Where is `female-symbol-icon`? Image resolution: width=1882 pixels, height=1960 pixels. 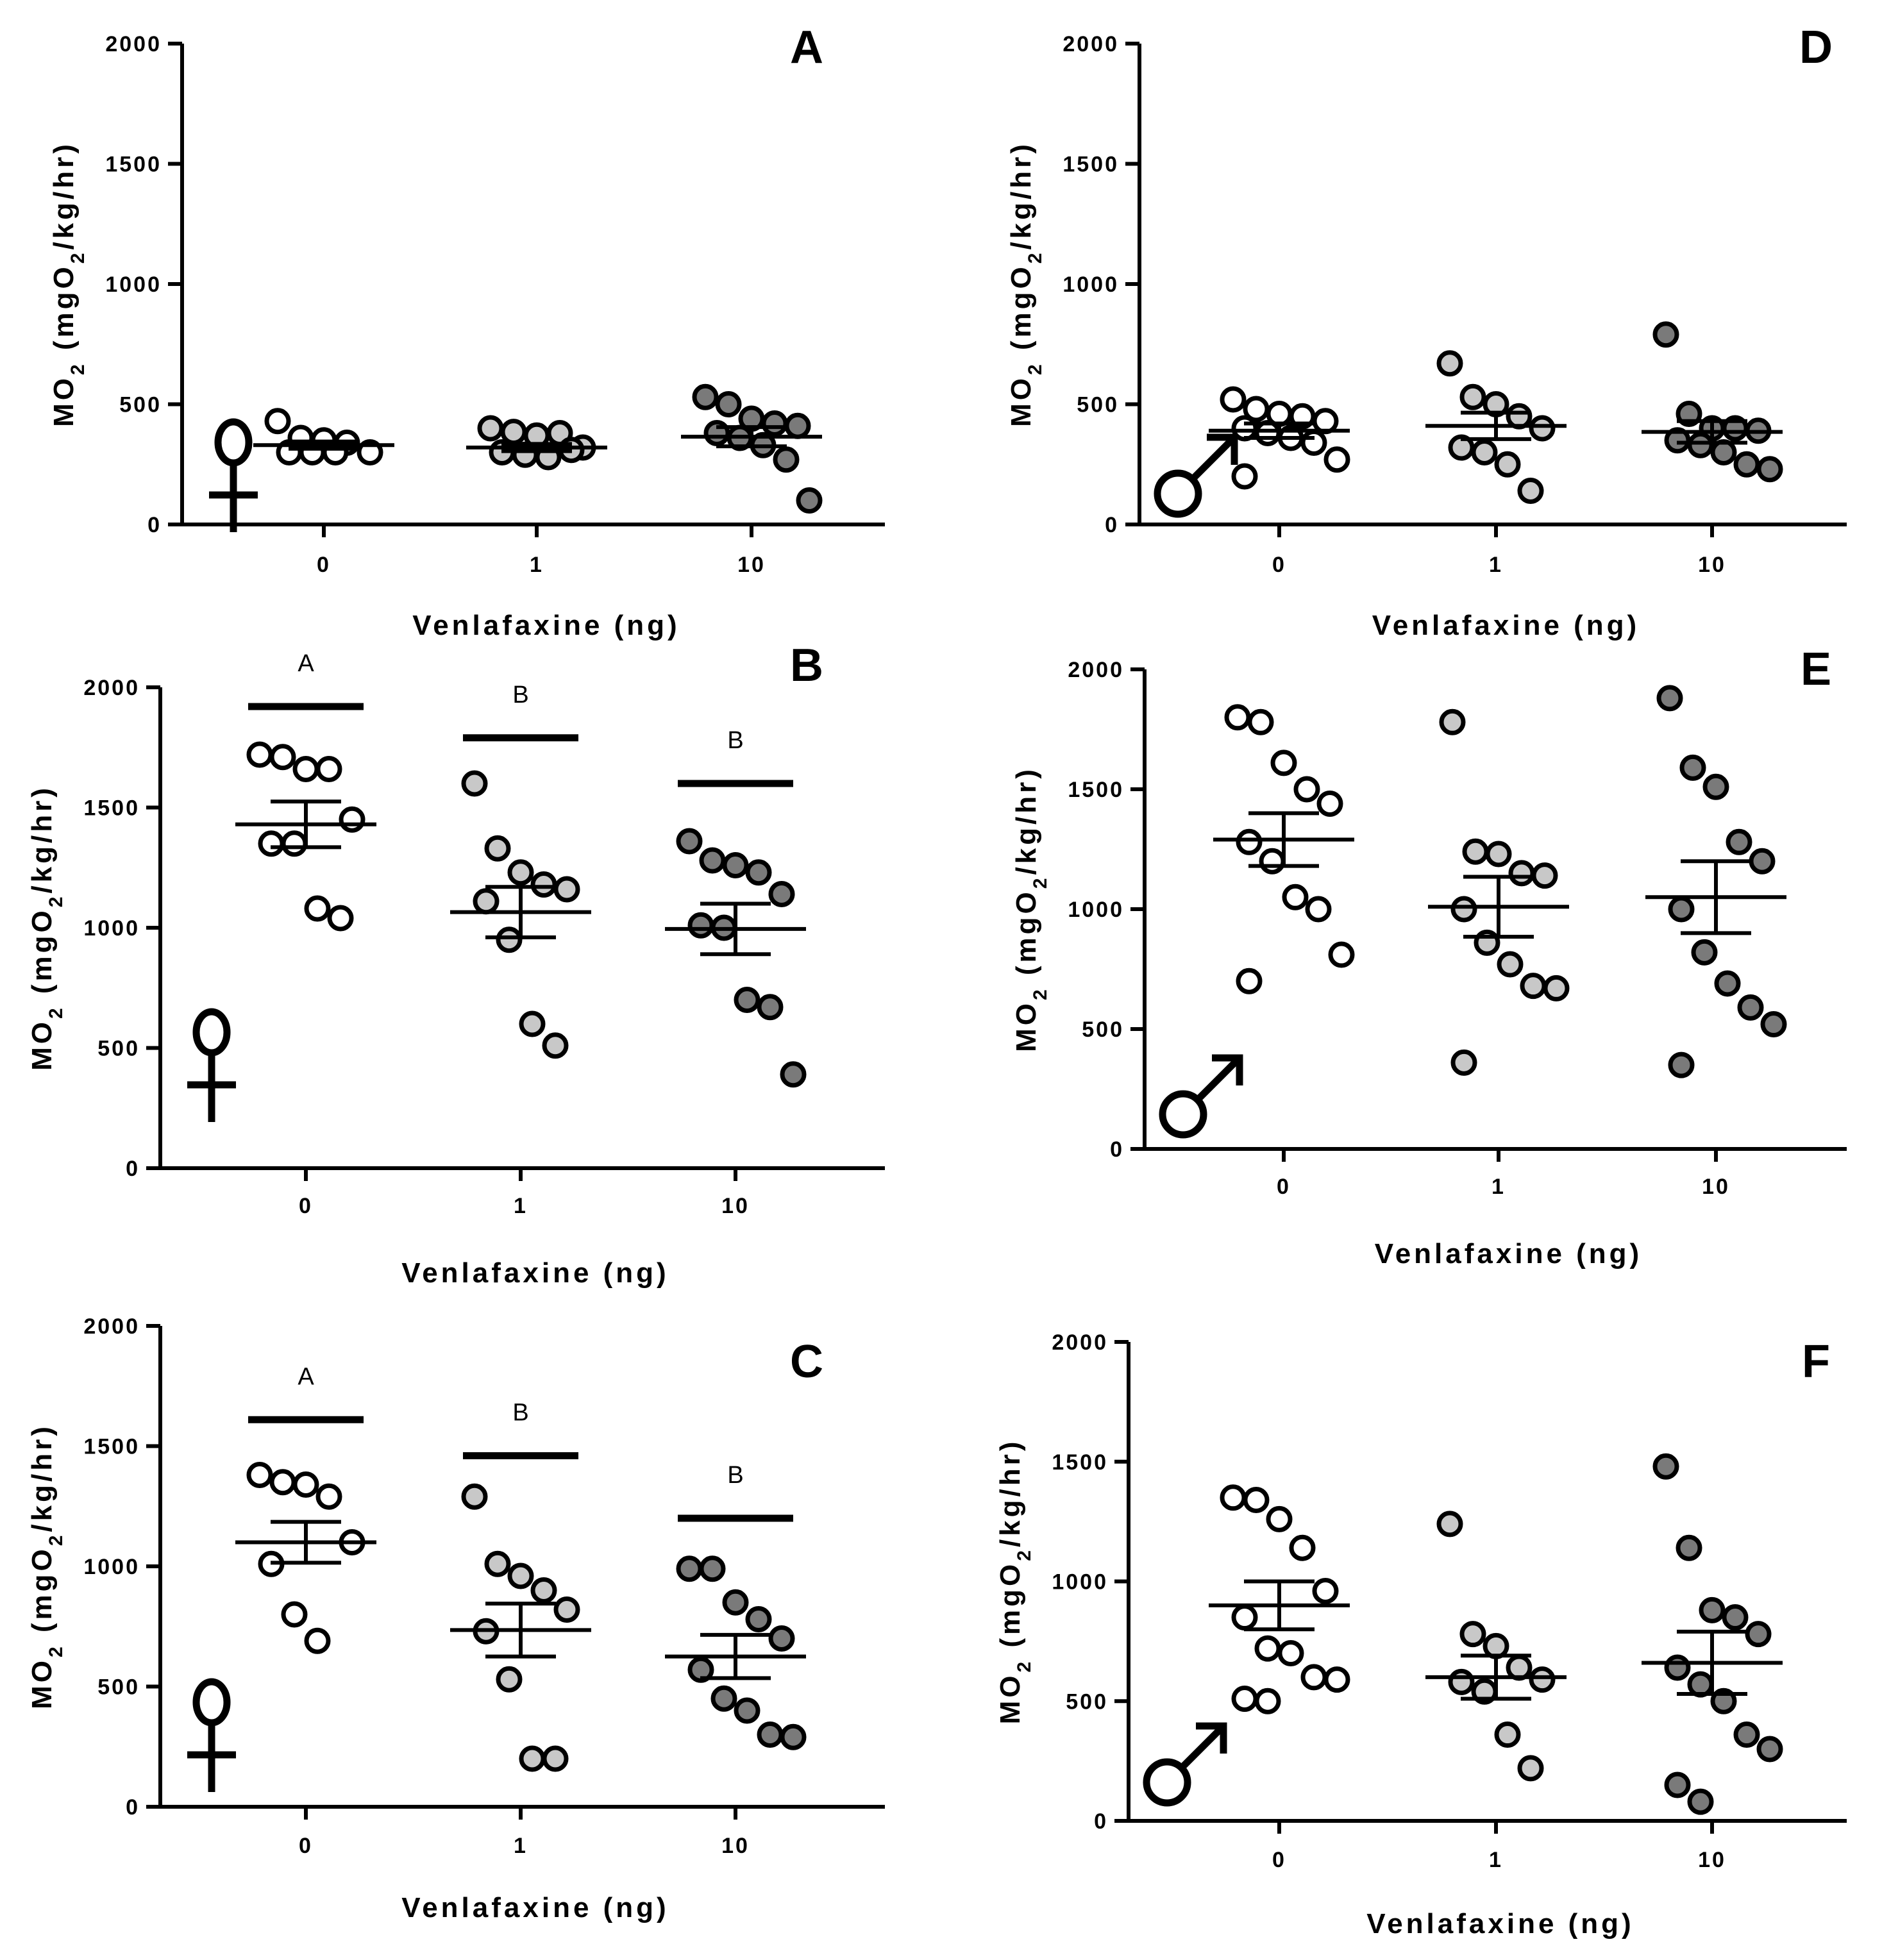
female-symbol-icon is located at coordinates (233, 475).